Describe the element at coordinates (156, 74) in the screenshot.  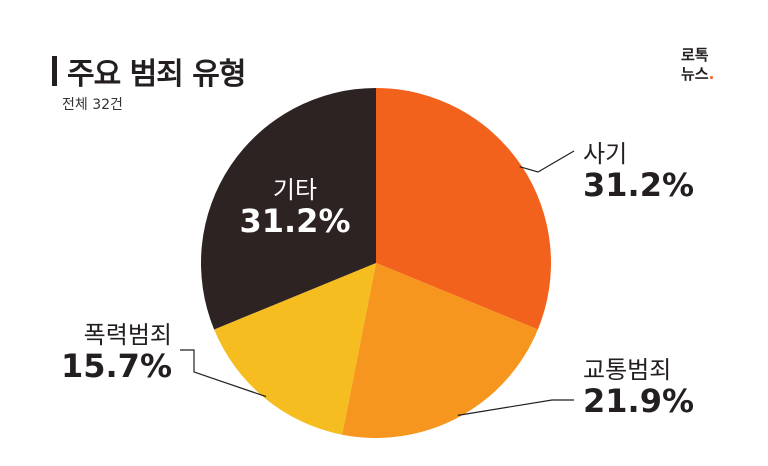
I see `chart-title: 주요 범죄 유형` at that location.